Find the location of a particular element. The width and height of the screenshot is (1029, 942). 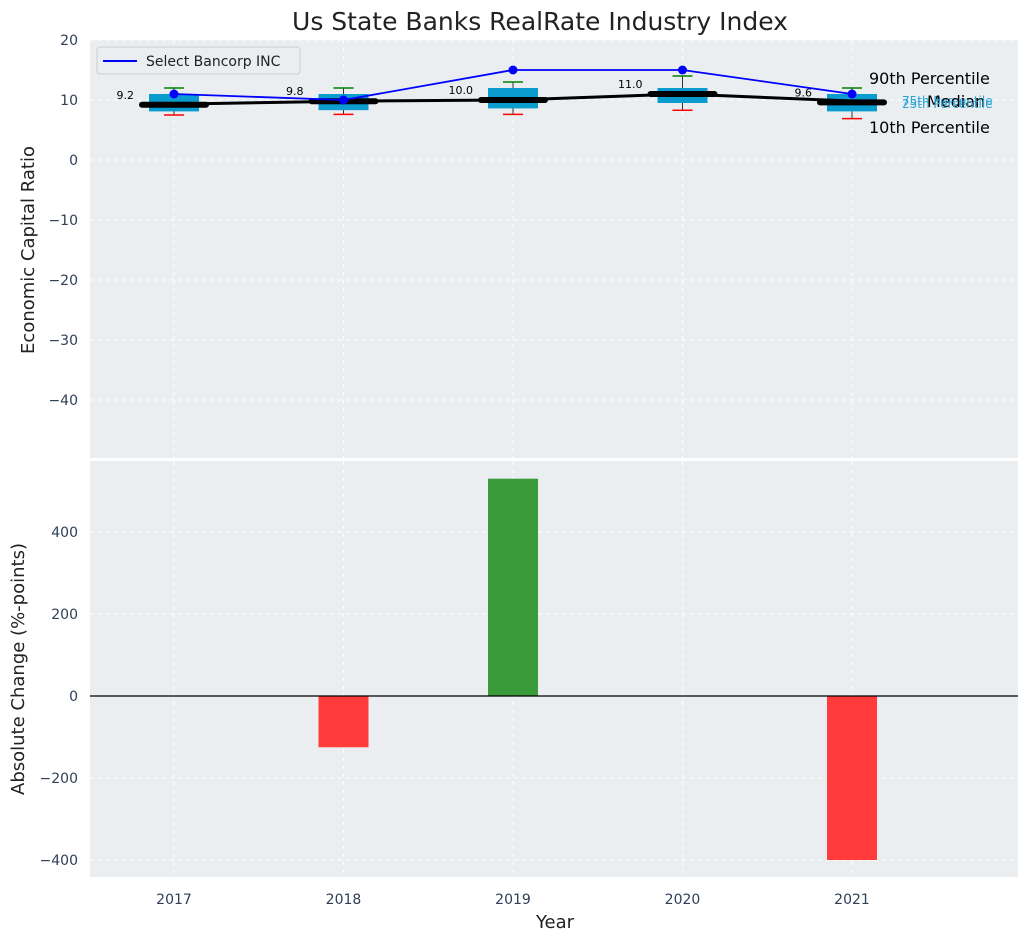

top-y-tick-label: −10 is located at coordinates (63, 221).